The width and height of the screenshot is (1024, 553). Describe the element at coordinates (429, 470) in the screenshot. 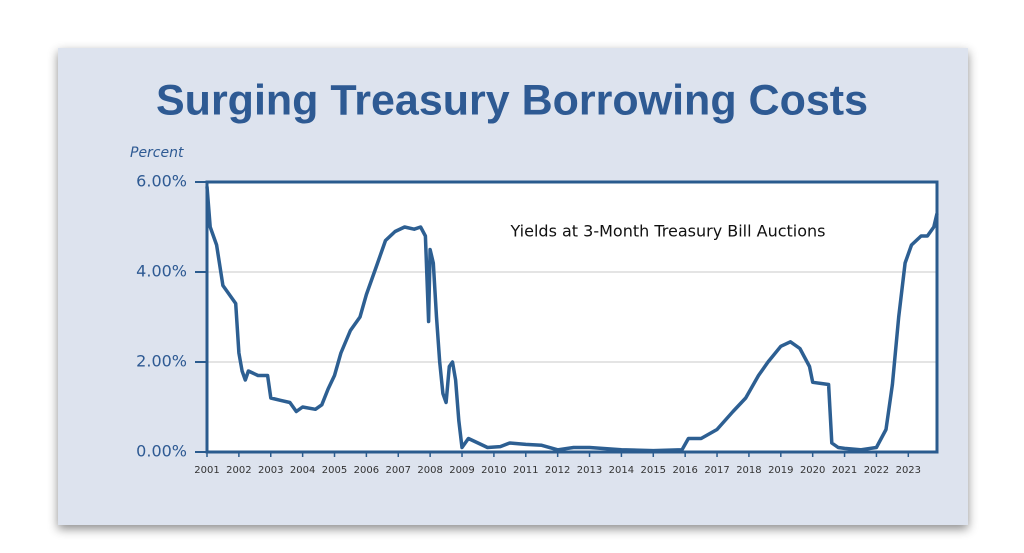

I see `x-tick-label: 2008` at that location.